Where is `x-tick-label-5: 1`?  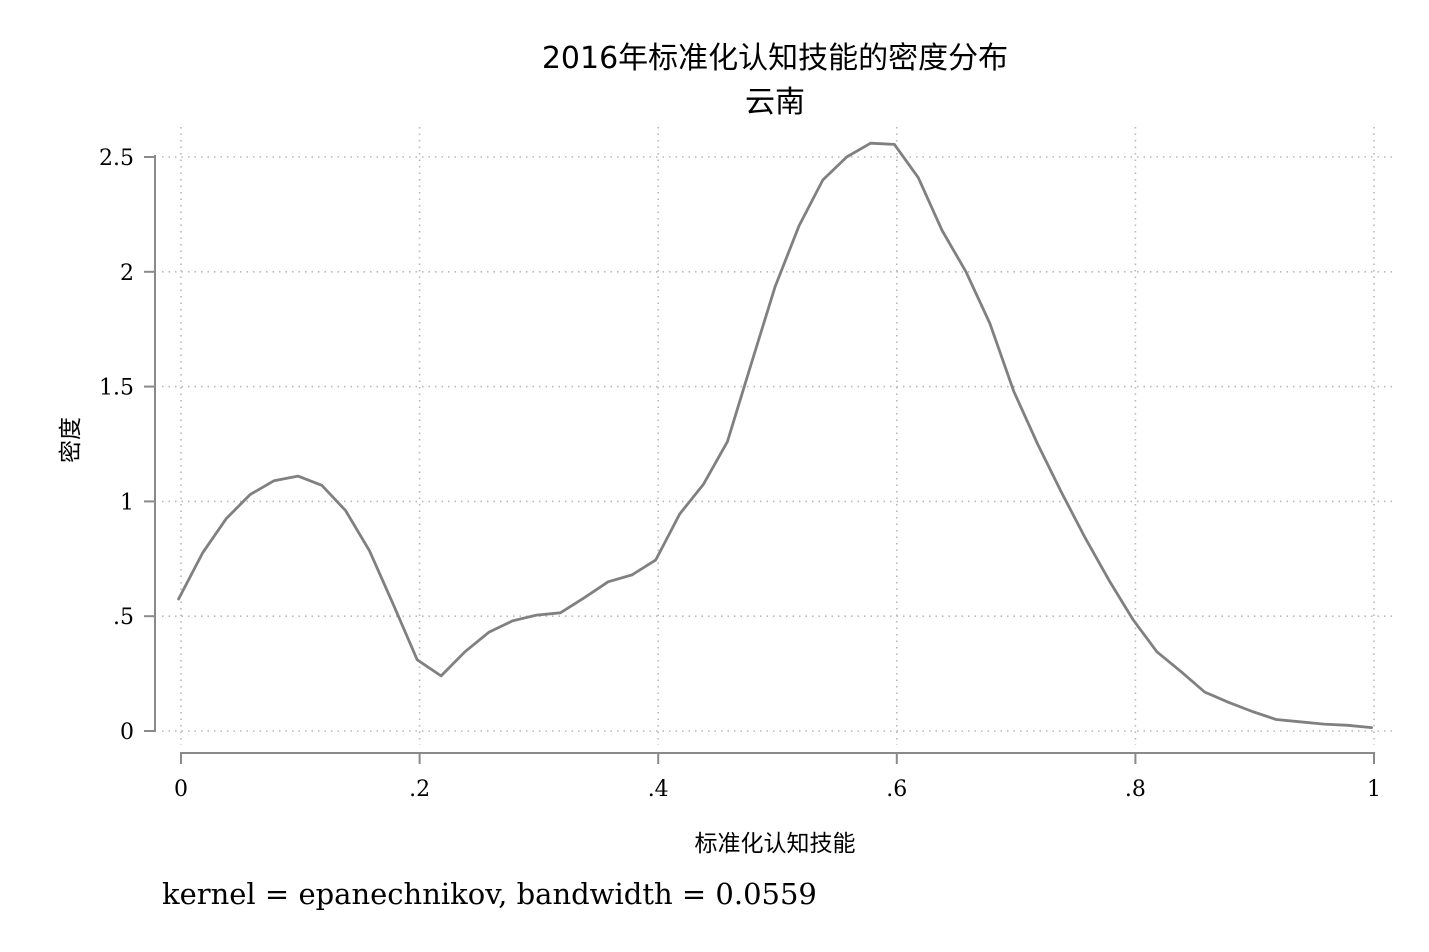 x-tick-label-5: 1 is located at coordinates (1374, 789).